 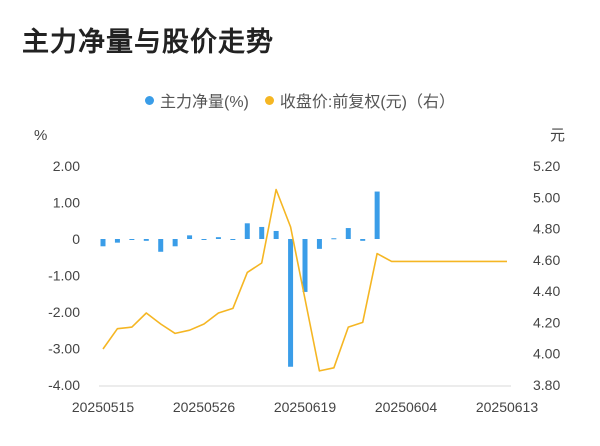 I want to click on right-tick-label: 5.00, so click(x=546, y=197).